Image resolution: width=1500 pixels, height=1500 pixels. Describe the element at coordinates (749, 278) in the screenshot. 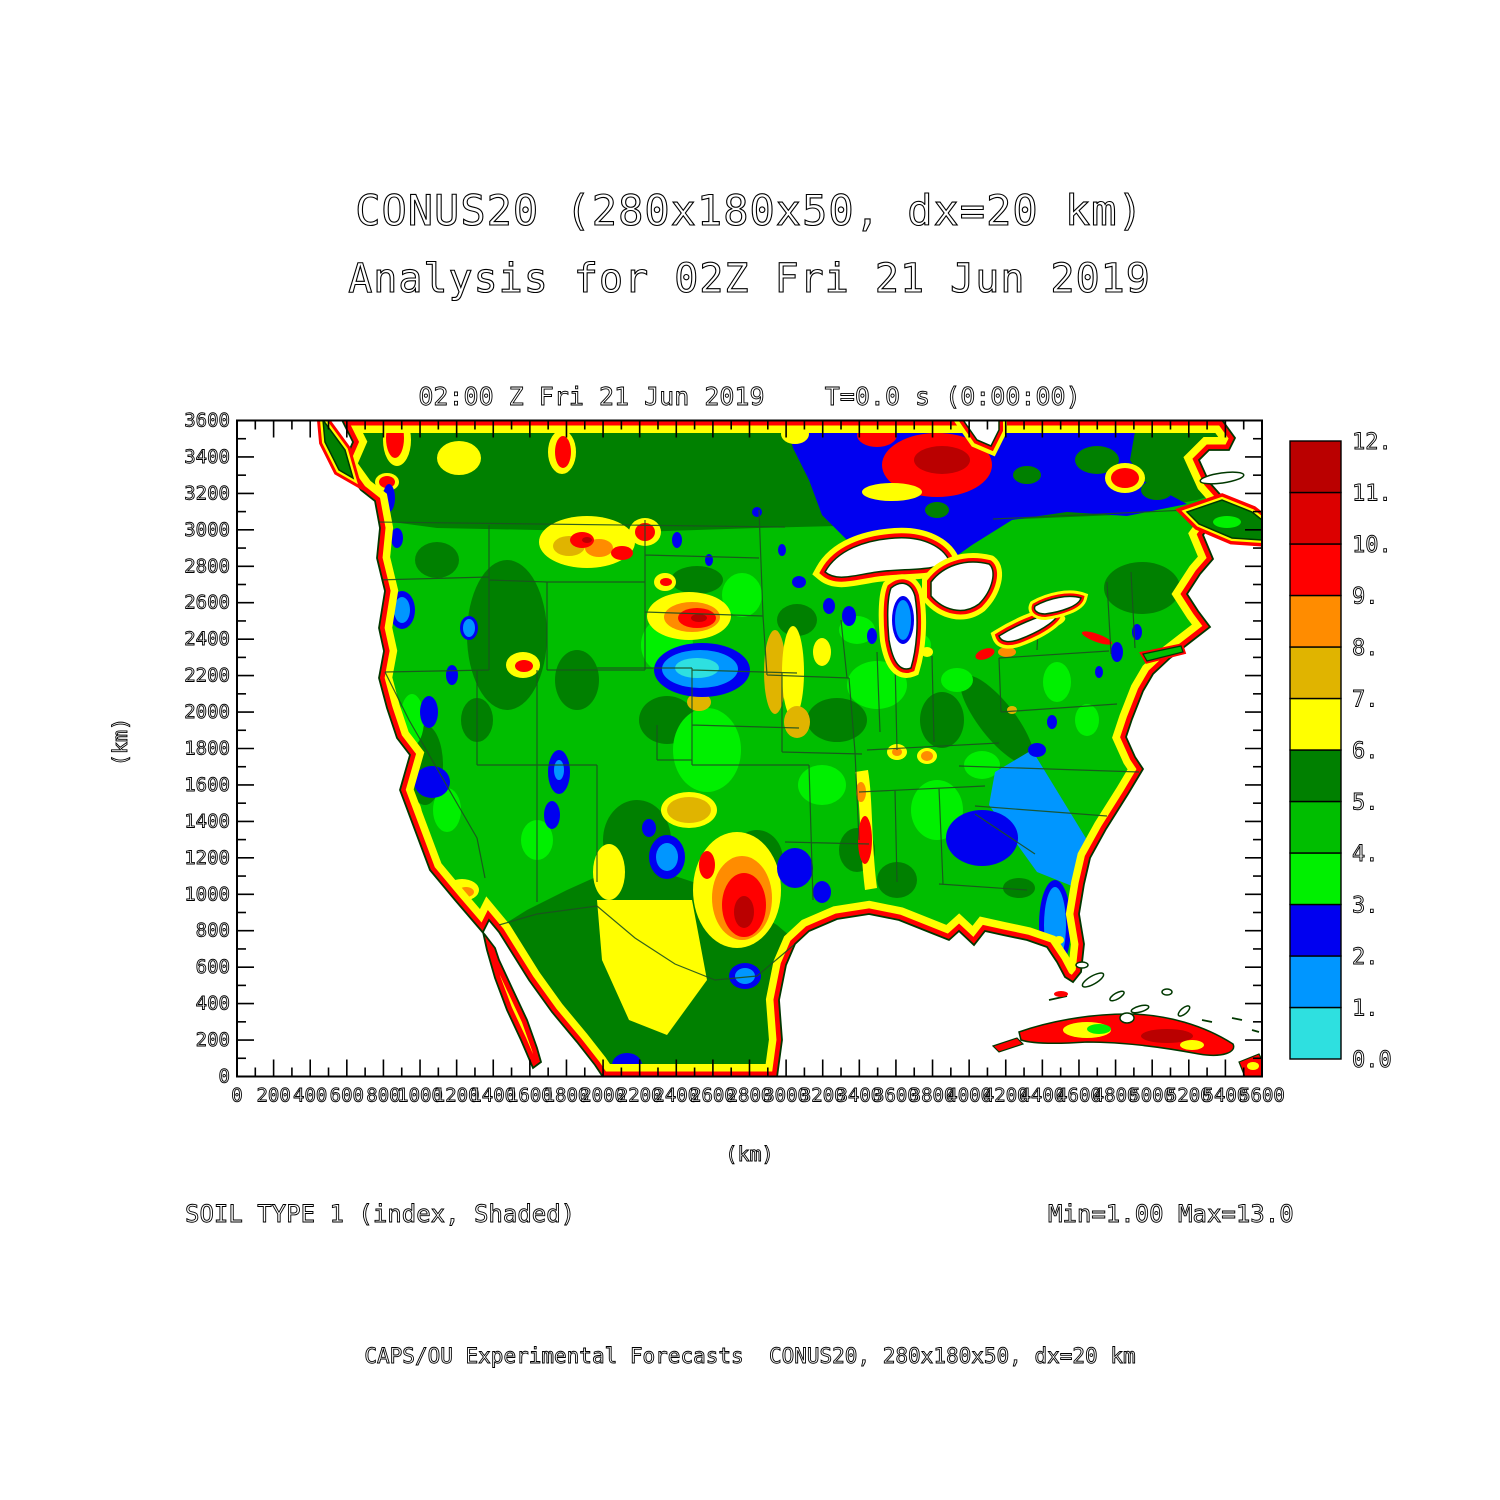

I see `chart-title-line2: Analysis for 02Z Fri 21 Jun 2019` at that location.